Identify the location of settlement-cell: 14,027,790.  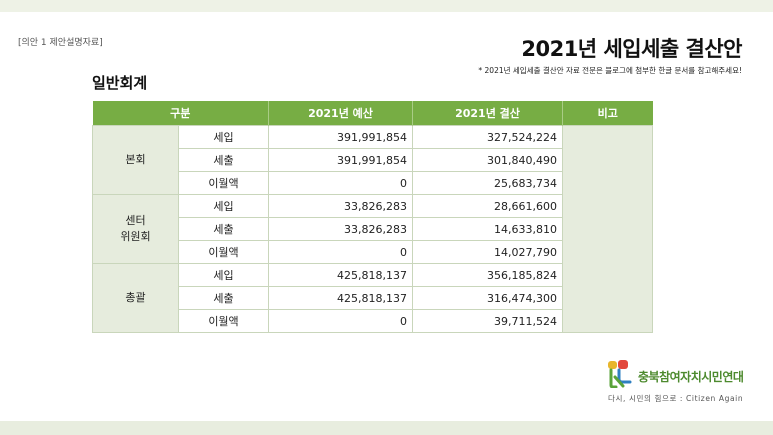
(487, 252).